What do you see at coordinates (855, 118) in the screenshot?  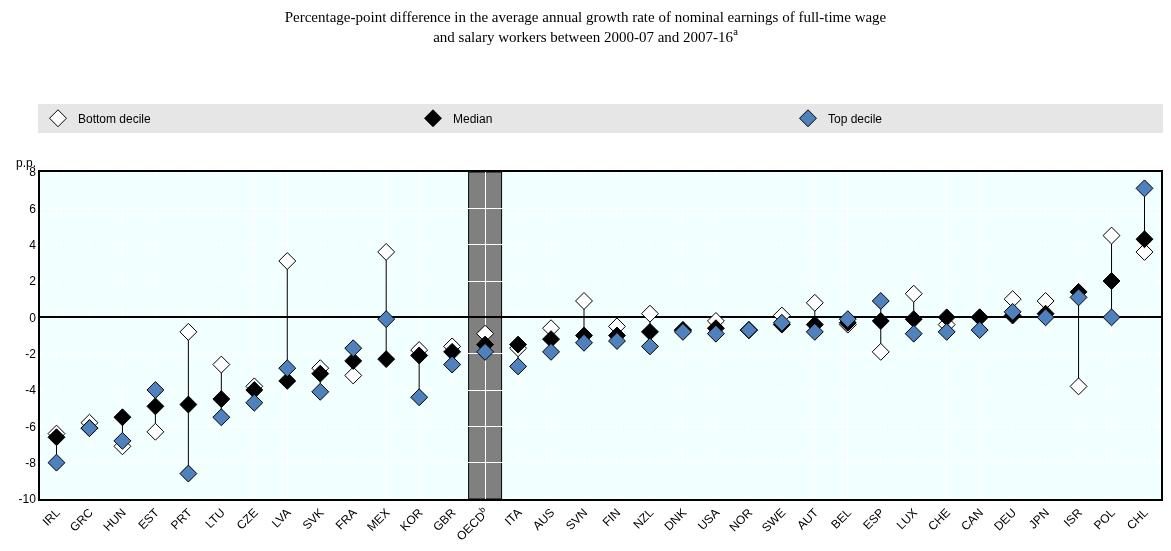 I see `legend-label: Top decile` at bounding box center [855, 118].